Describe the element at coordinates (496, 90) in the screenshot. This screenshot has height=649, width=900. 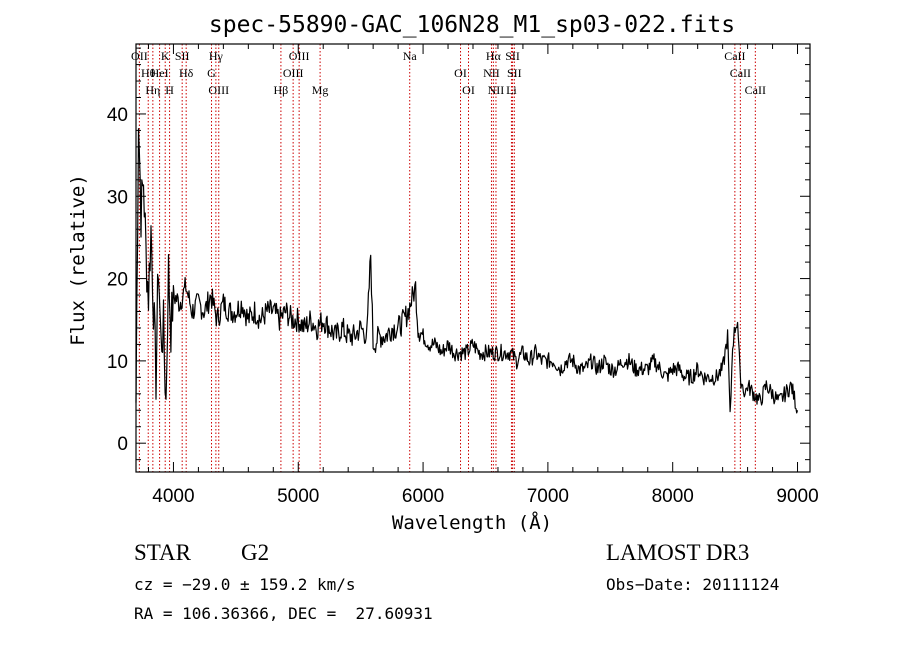
I see `line-label-20: NII` at that location.